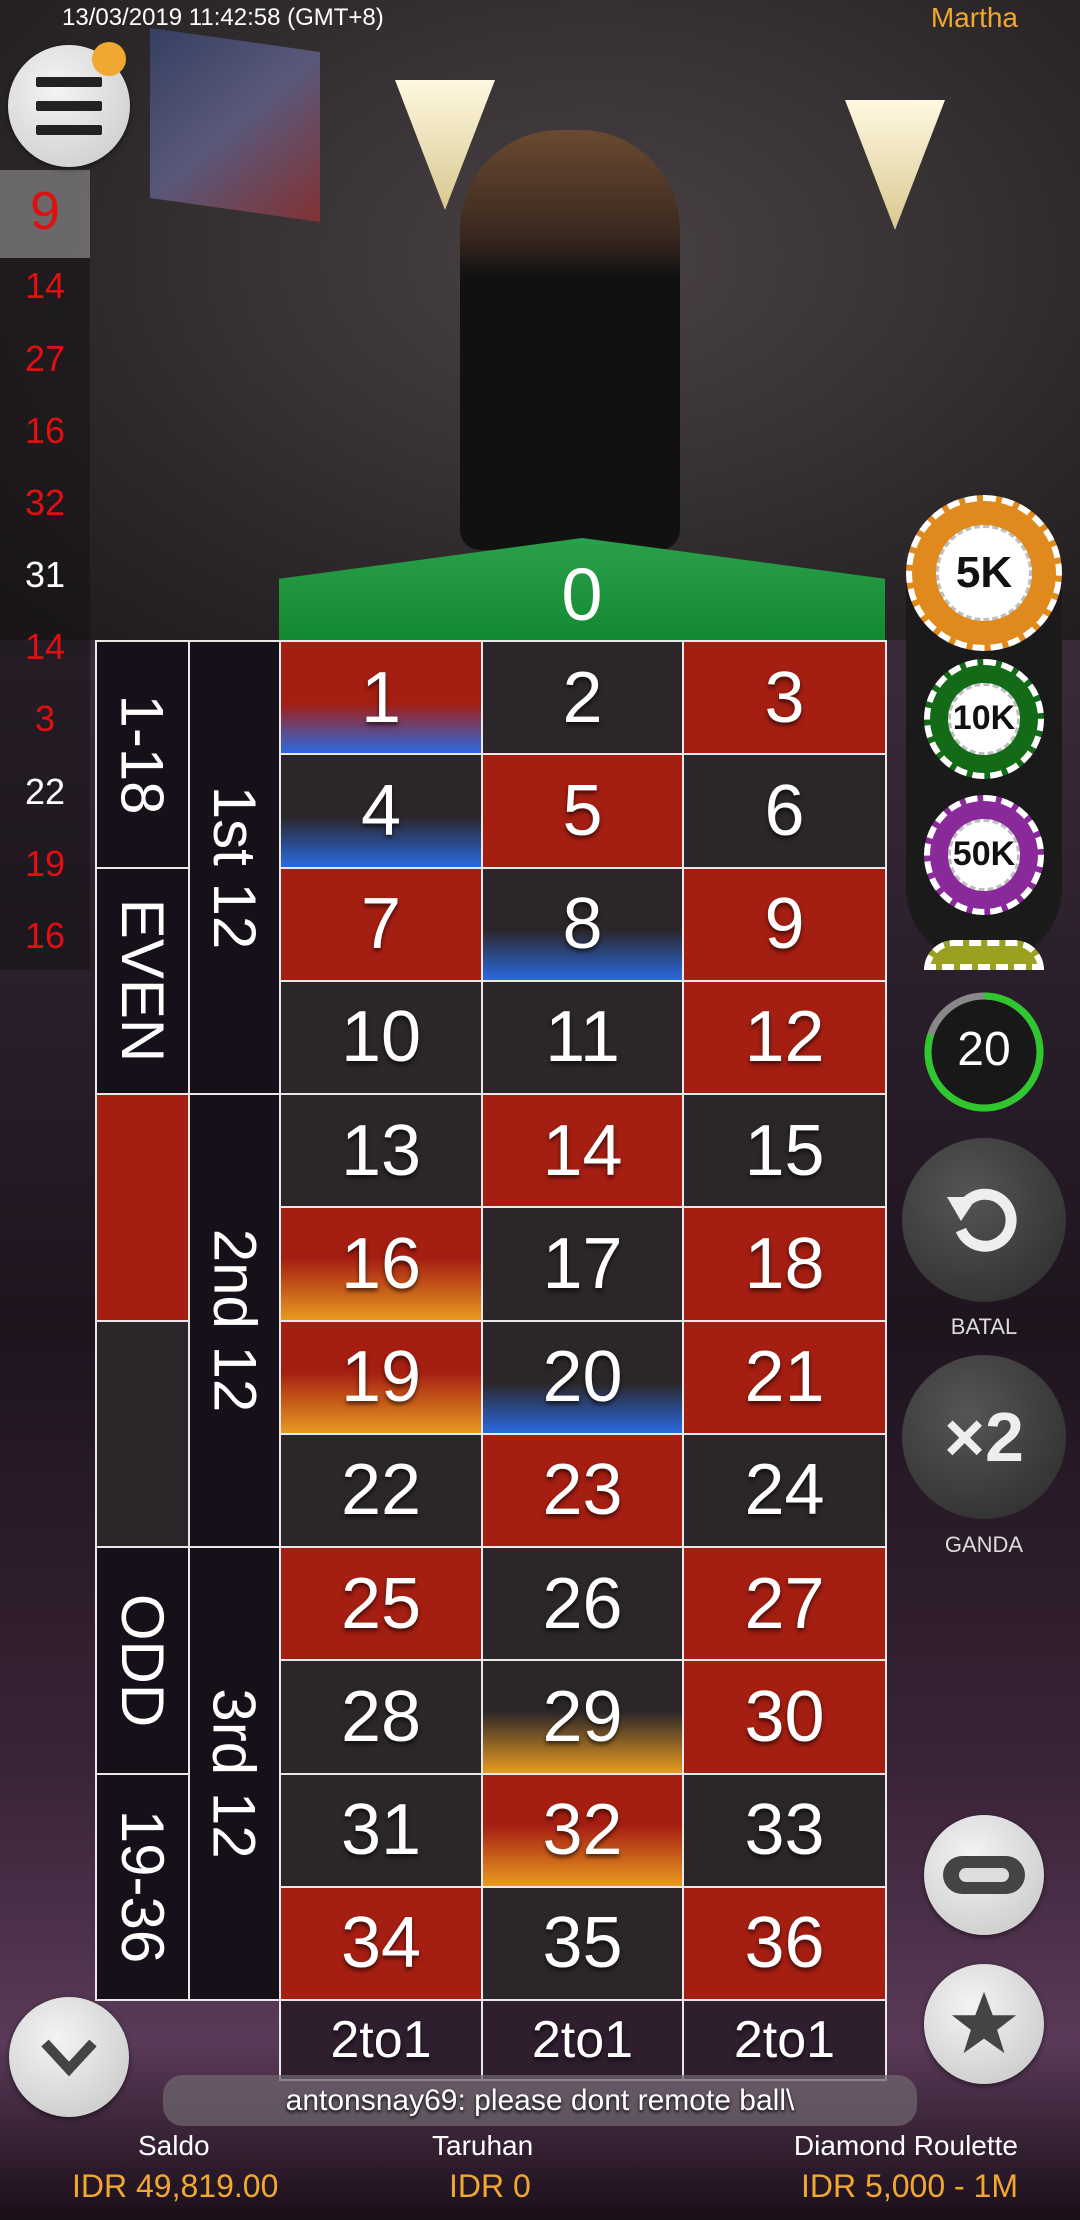 This screenshot has width=1080, height=2220. What do you see at coordinates (381, 2040) in the screenshot?
I see `bet-column-1: 2to1` at bounding box center [381, 2040].